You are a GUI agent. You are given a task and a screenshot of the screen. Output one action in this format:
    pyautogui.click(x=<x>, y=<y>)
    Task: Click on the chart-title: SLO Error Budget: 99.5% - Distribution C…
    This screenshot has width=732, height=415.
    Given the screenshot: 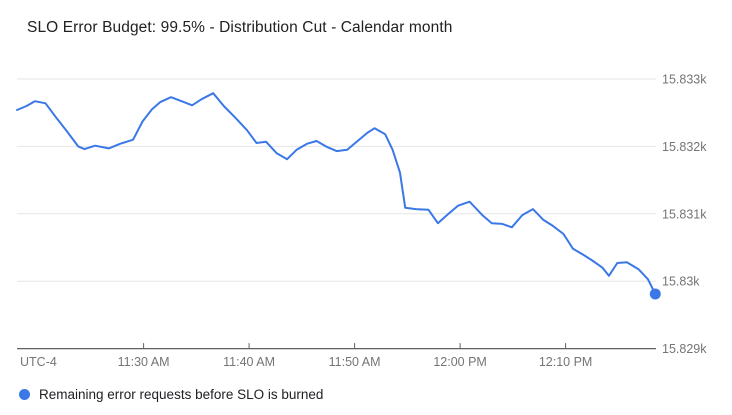 What is the action you would take?
    pyautogui.click(x=240, y=27)
    